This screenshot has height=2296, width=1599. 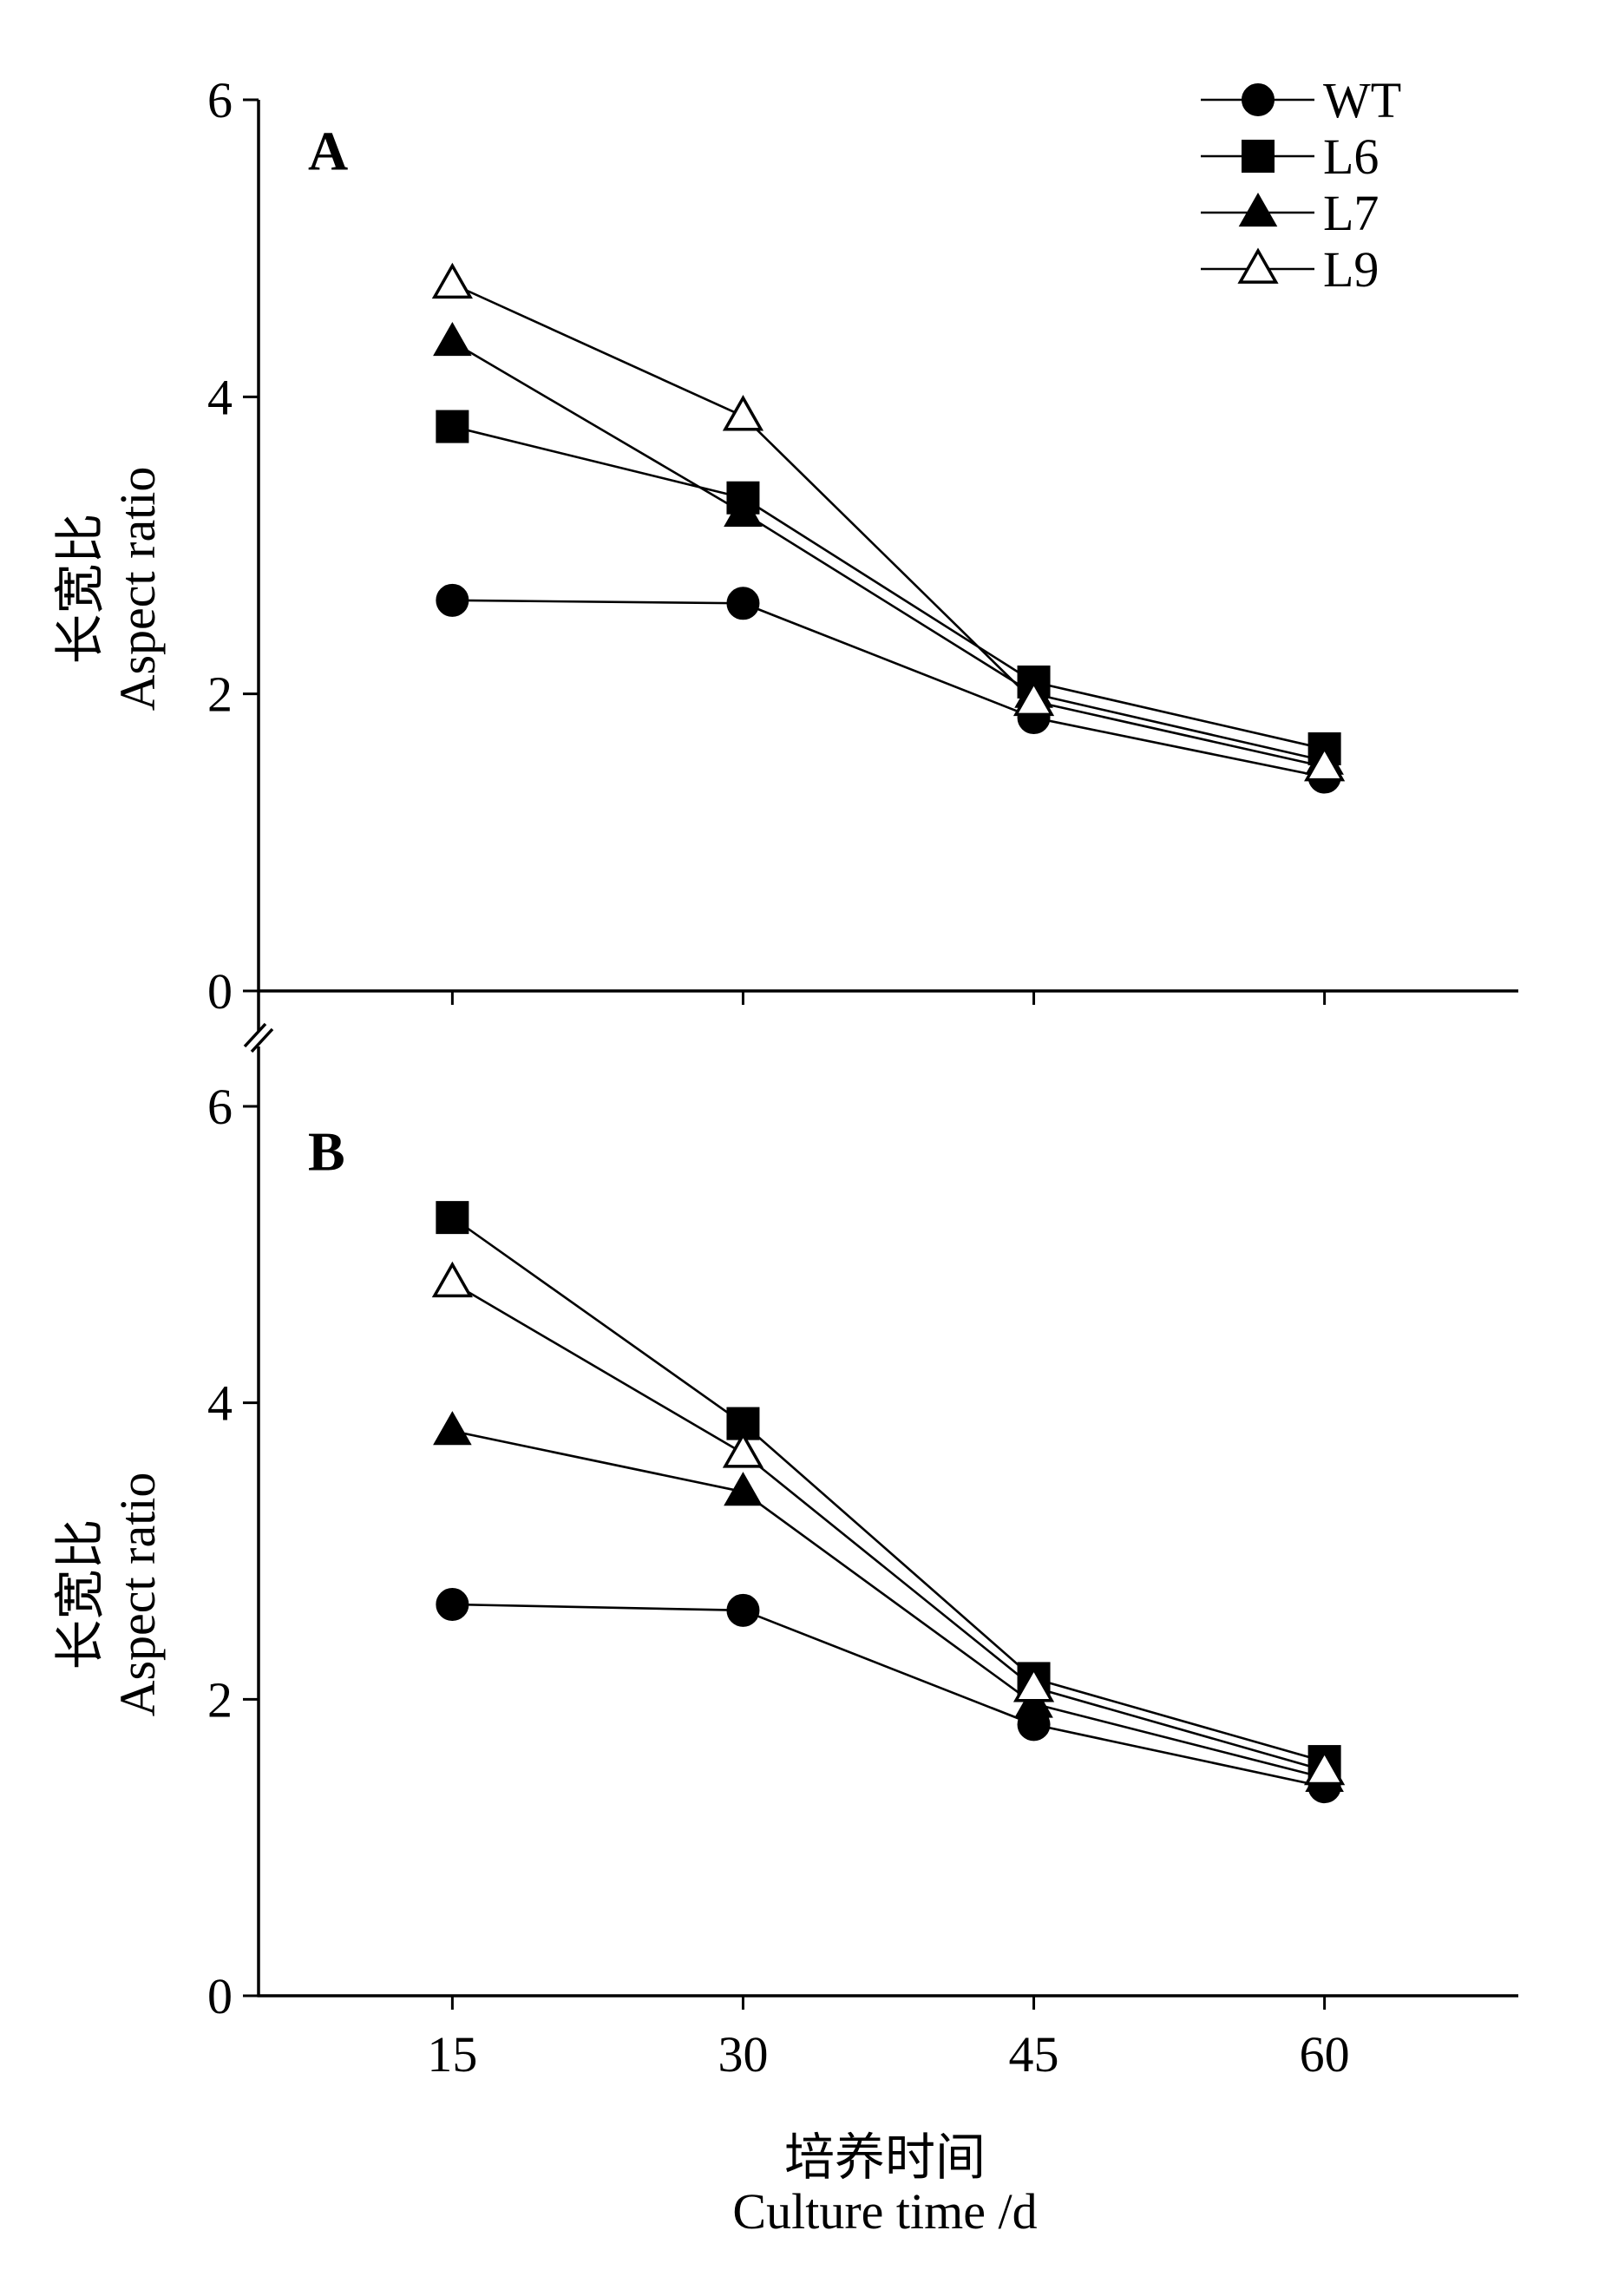 What do you see at coordinates (885, 2157) in the screenshot?
I see `x-axis-title-line: 培养时间` at bounding box center [885, 2157].